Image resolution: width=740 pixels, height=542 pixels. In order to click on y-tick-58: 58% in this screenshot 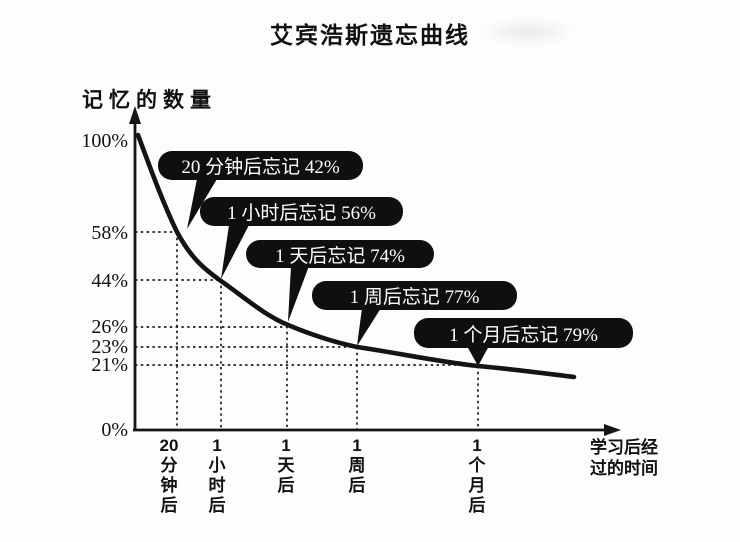, I will do `click(109, 233)`.